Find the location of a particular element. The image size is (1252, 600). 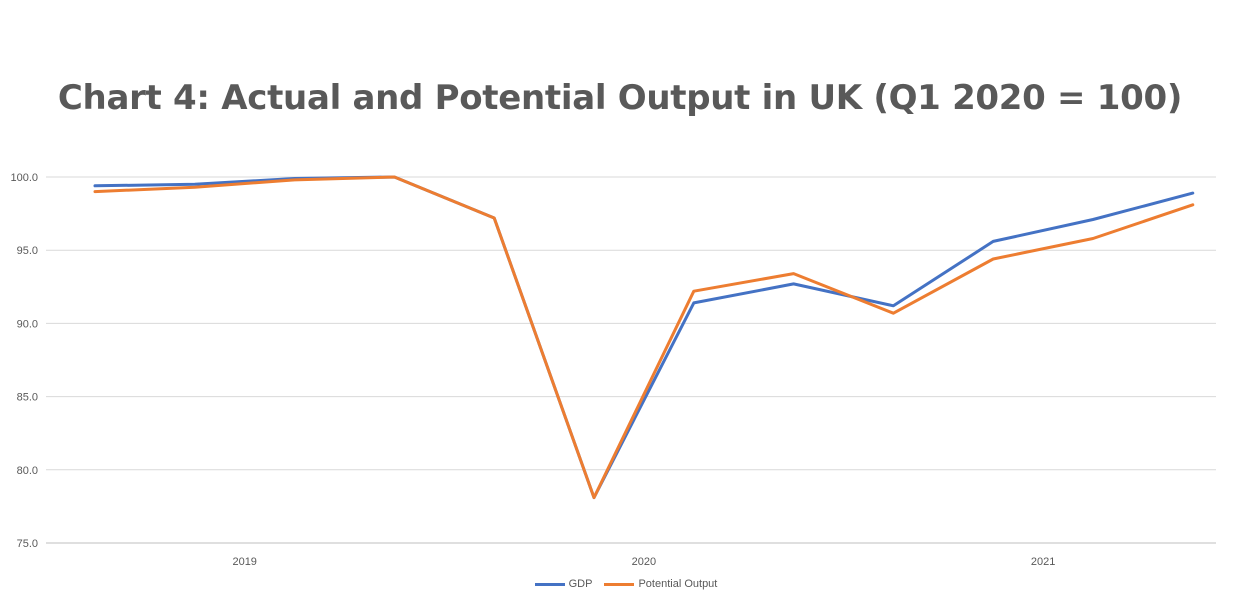

x-tick-label: 2019 is located at coordinates (244, 562).